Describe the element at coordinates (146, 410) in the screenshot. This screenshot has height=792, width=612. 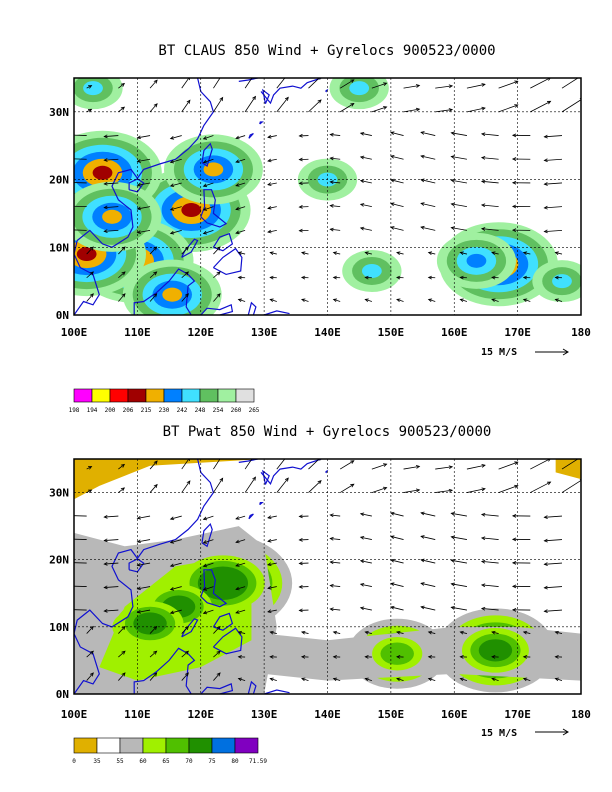
I see `colorbar-label: 215` at that location.